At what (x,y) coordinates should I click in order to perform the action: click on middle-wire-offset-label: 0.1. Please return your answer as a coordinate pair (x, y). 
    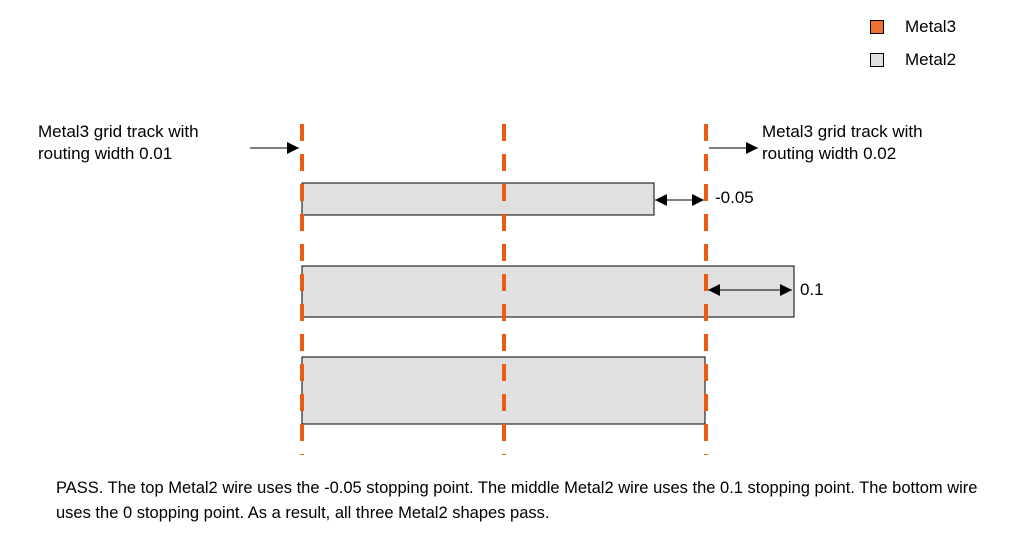
    Looking at the image, I should click on (812, 289).